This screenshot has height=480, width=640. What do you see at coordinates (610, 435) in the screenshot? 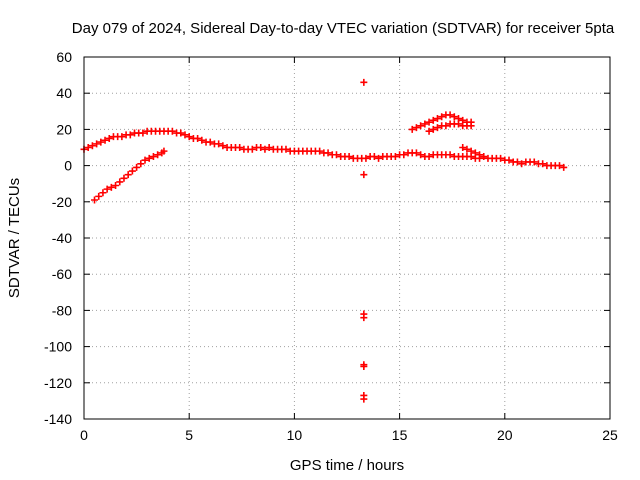
I see `x-tick-label: 25` at bounding box center [610, 435].